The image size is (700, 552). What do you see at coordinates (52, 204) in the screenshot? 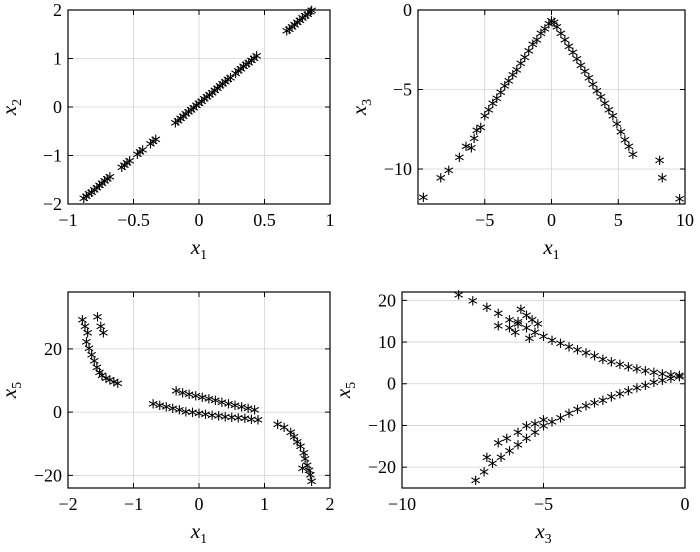
I see `y-tick-label: −2` at bounding box center [52, 204].